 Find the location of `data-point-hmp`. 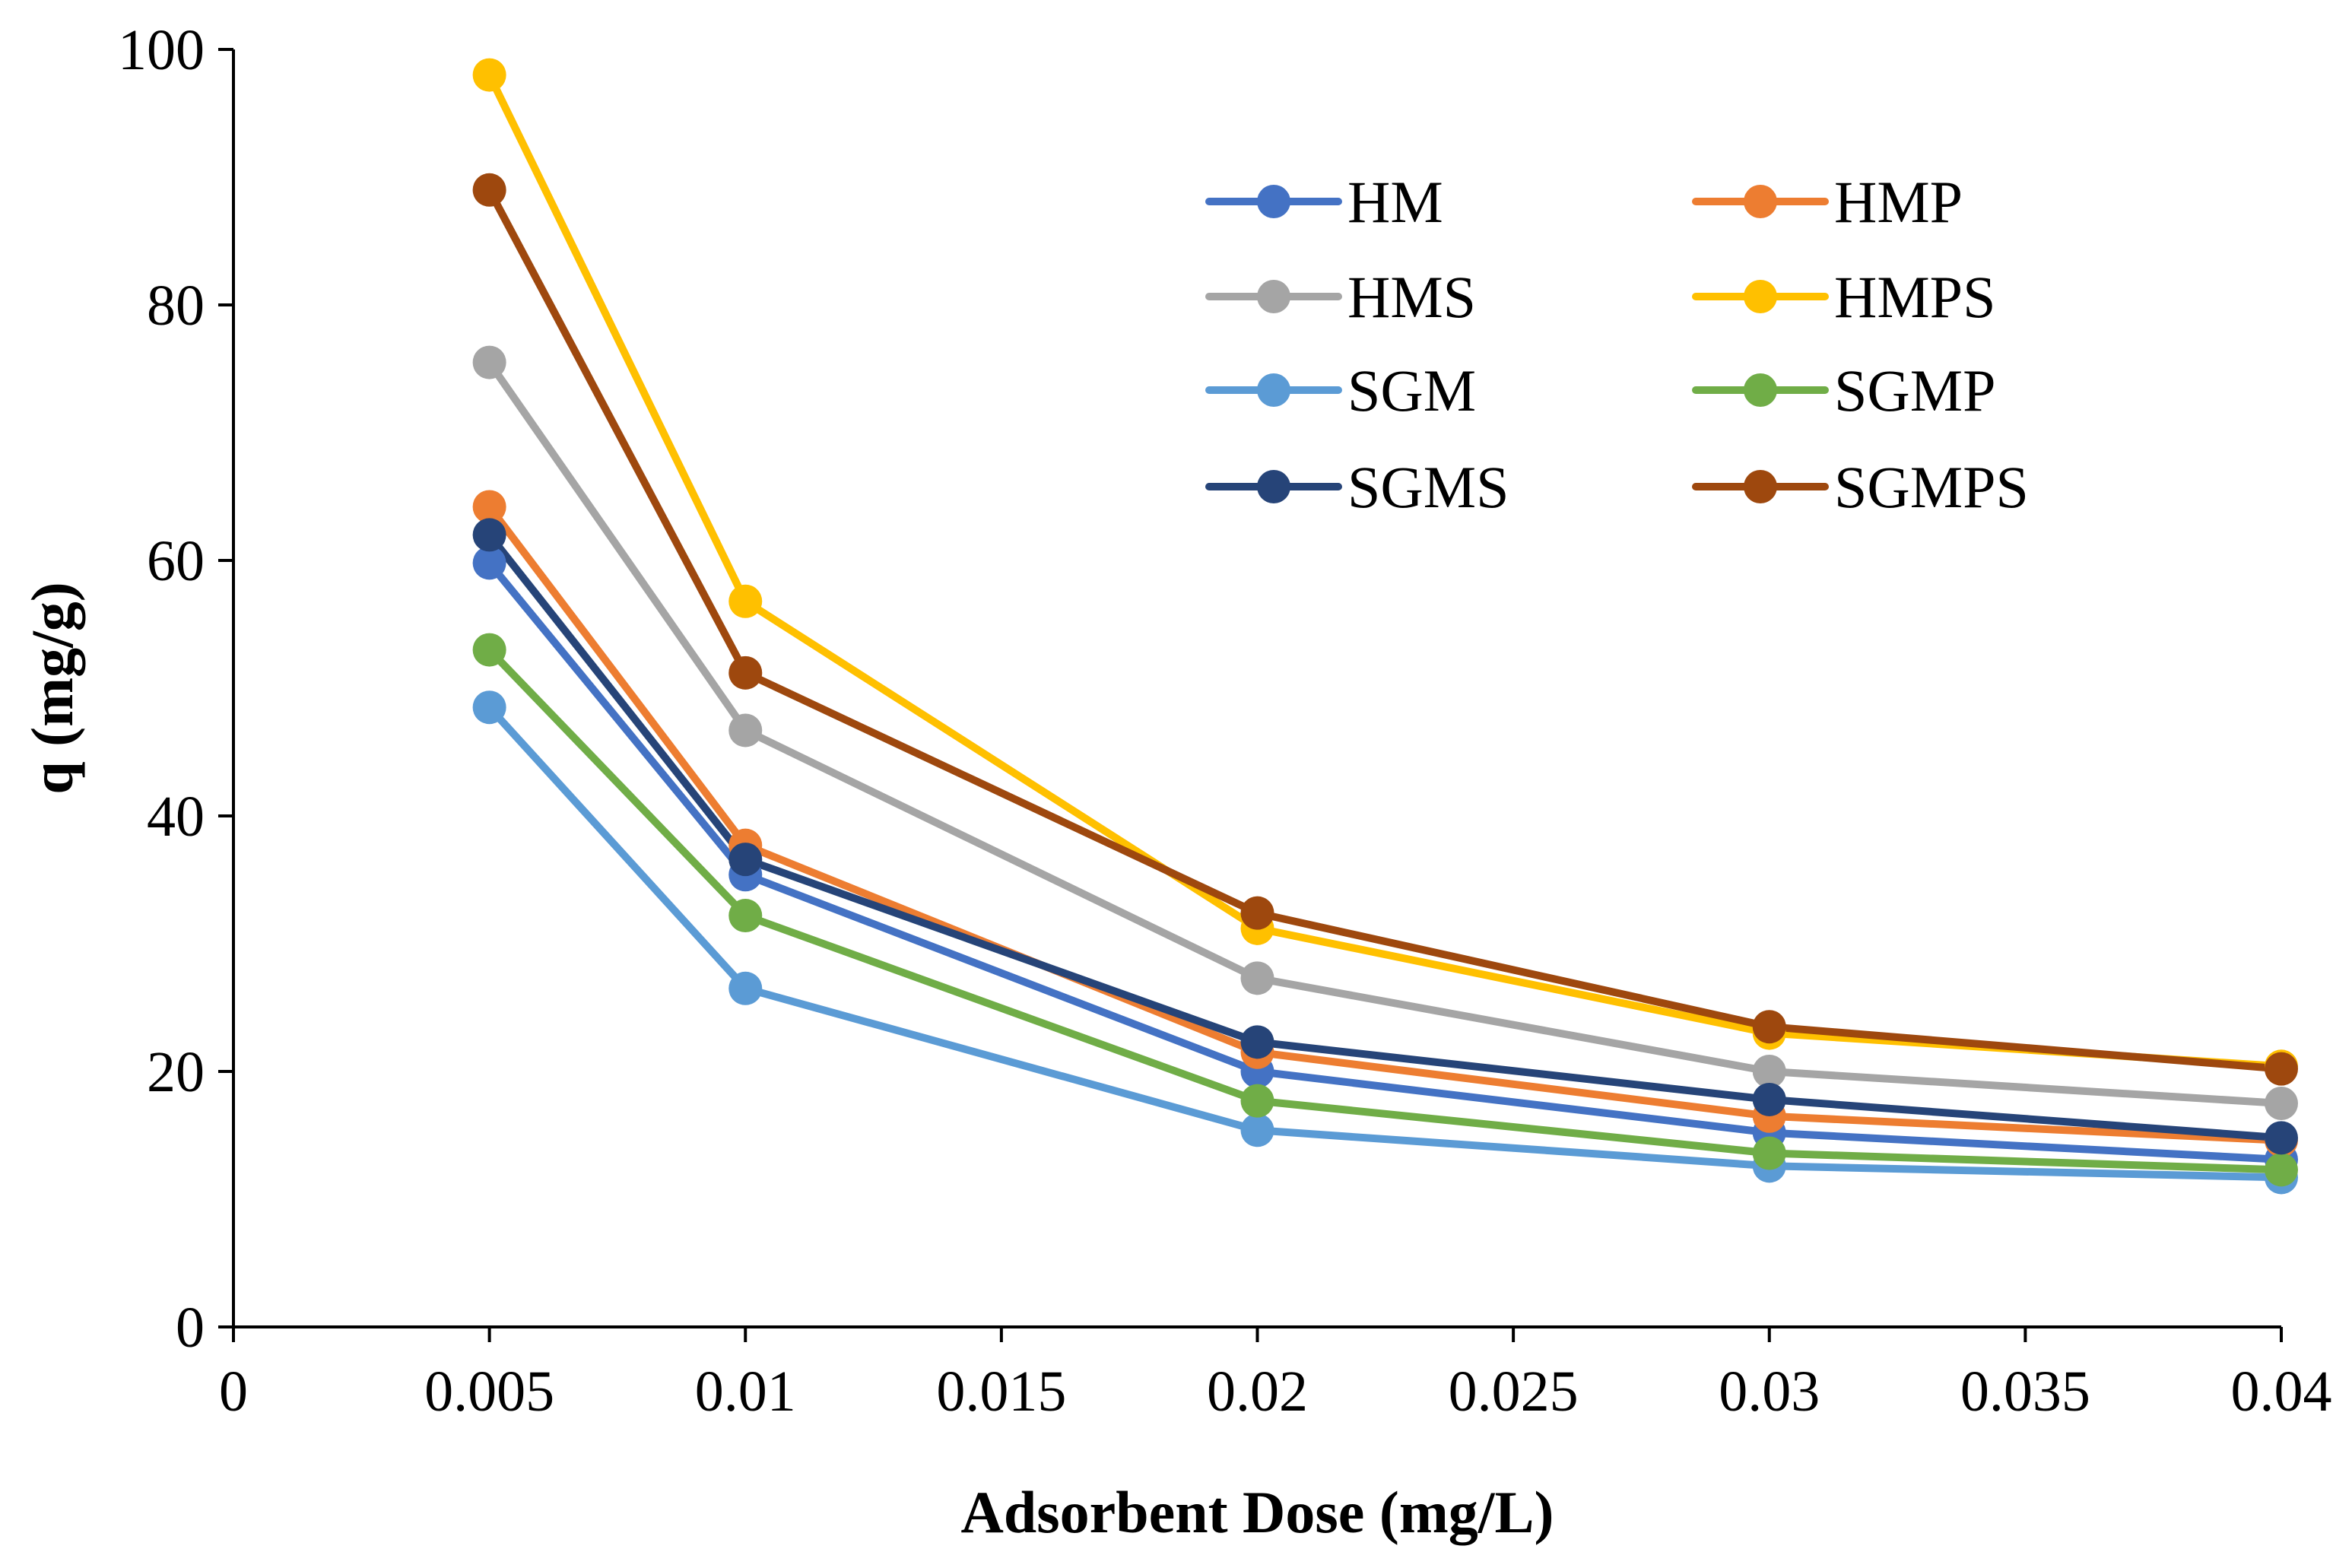

data-point-hmp is located at coordinates (489, 507).